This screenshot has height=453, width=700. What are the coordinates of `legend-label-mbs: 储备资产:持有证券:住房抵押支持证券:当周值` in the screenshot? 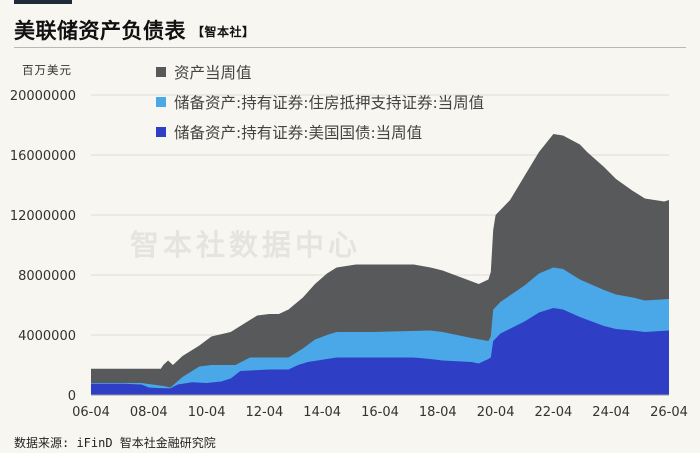 It's located at (329, 103).